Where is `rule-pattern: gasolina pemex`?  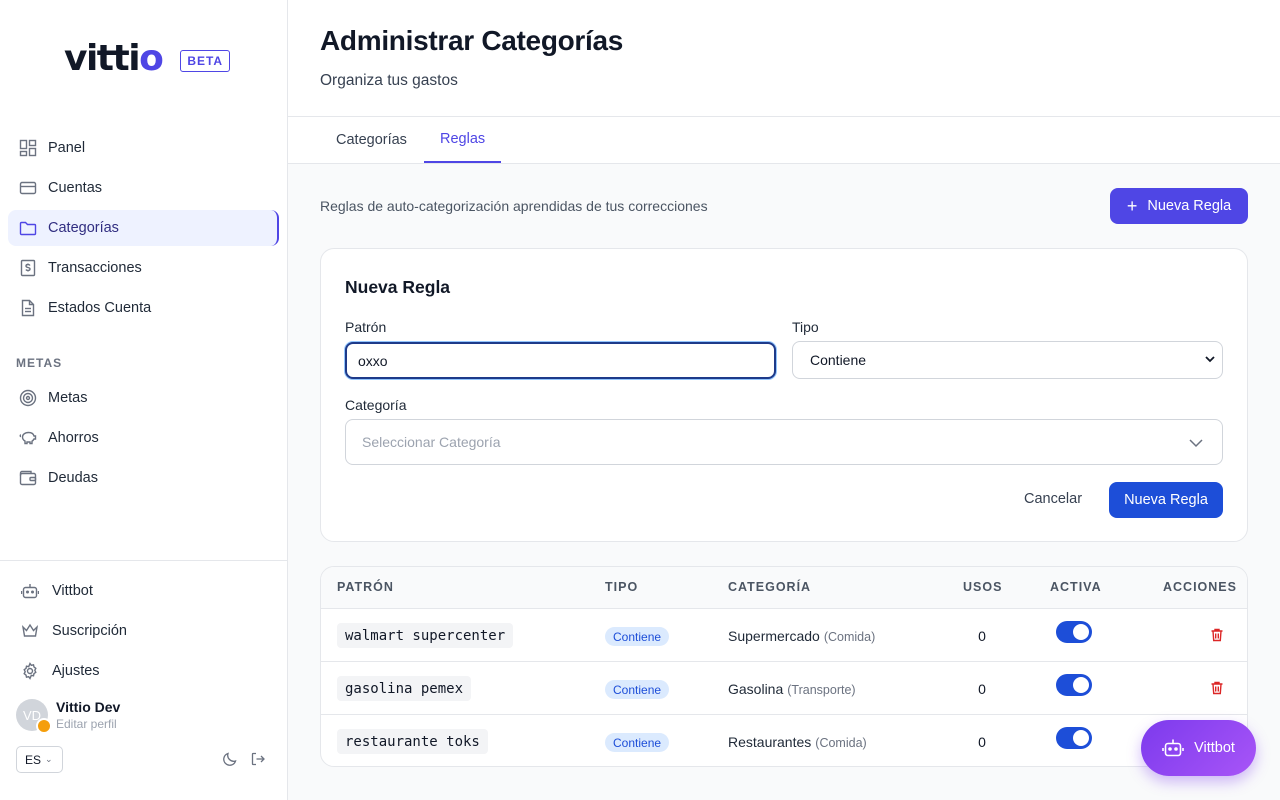
rule-pattern: gasolina pemex is located at coordinates (404, 688).